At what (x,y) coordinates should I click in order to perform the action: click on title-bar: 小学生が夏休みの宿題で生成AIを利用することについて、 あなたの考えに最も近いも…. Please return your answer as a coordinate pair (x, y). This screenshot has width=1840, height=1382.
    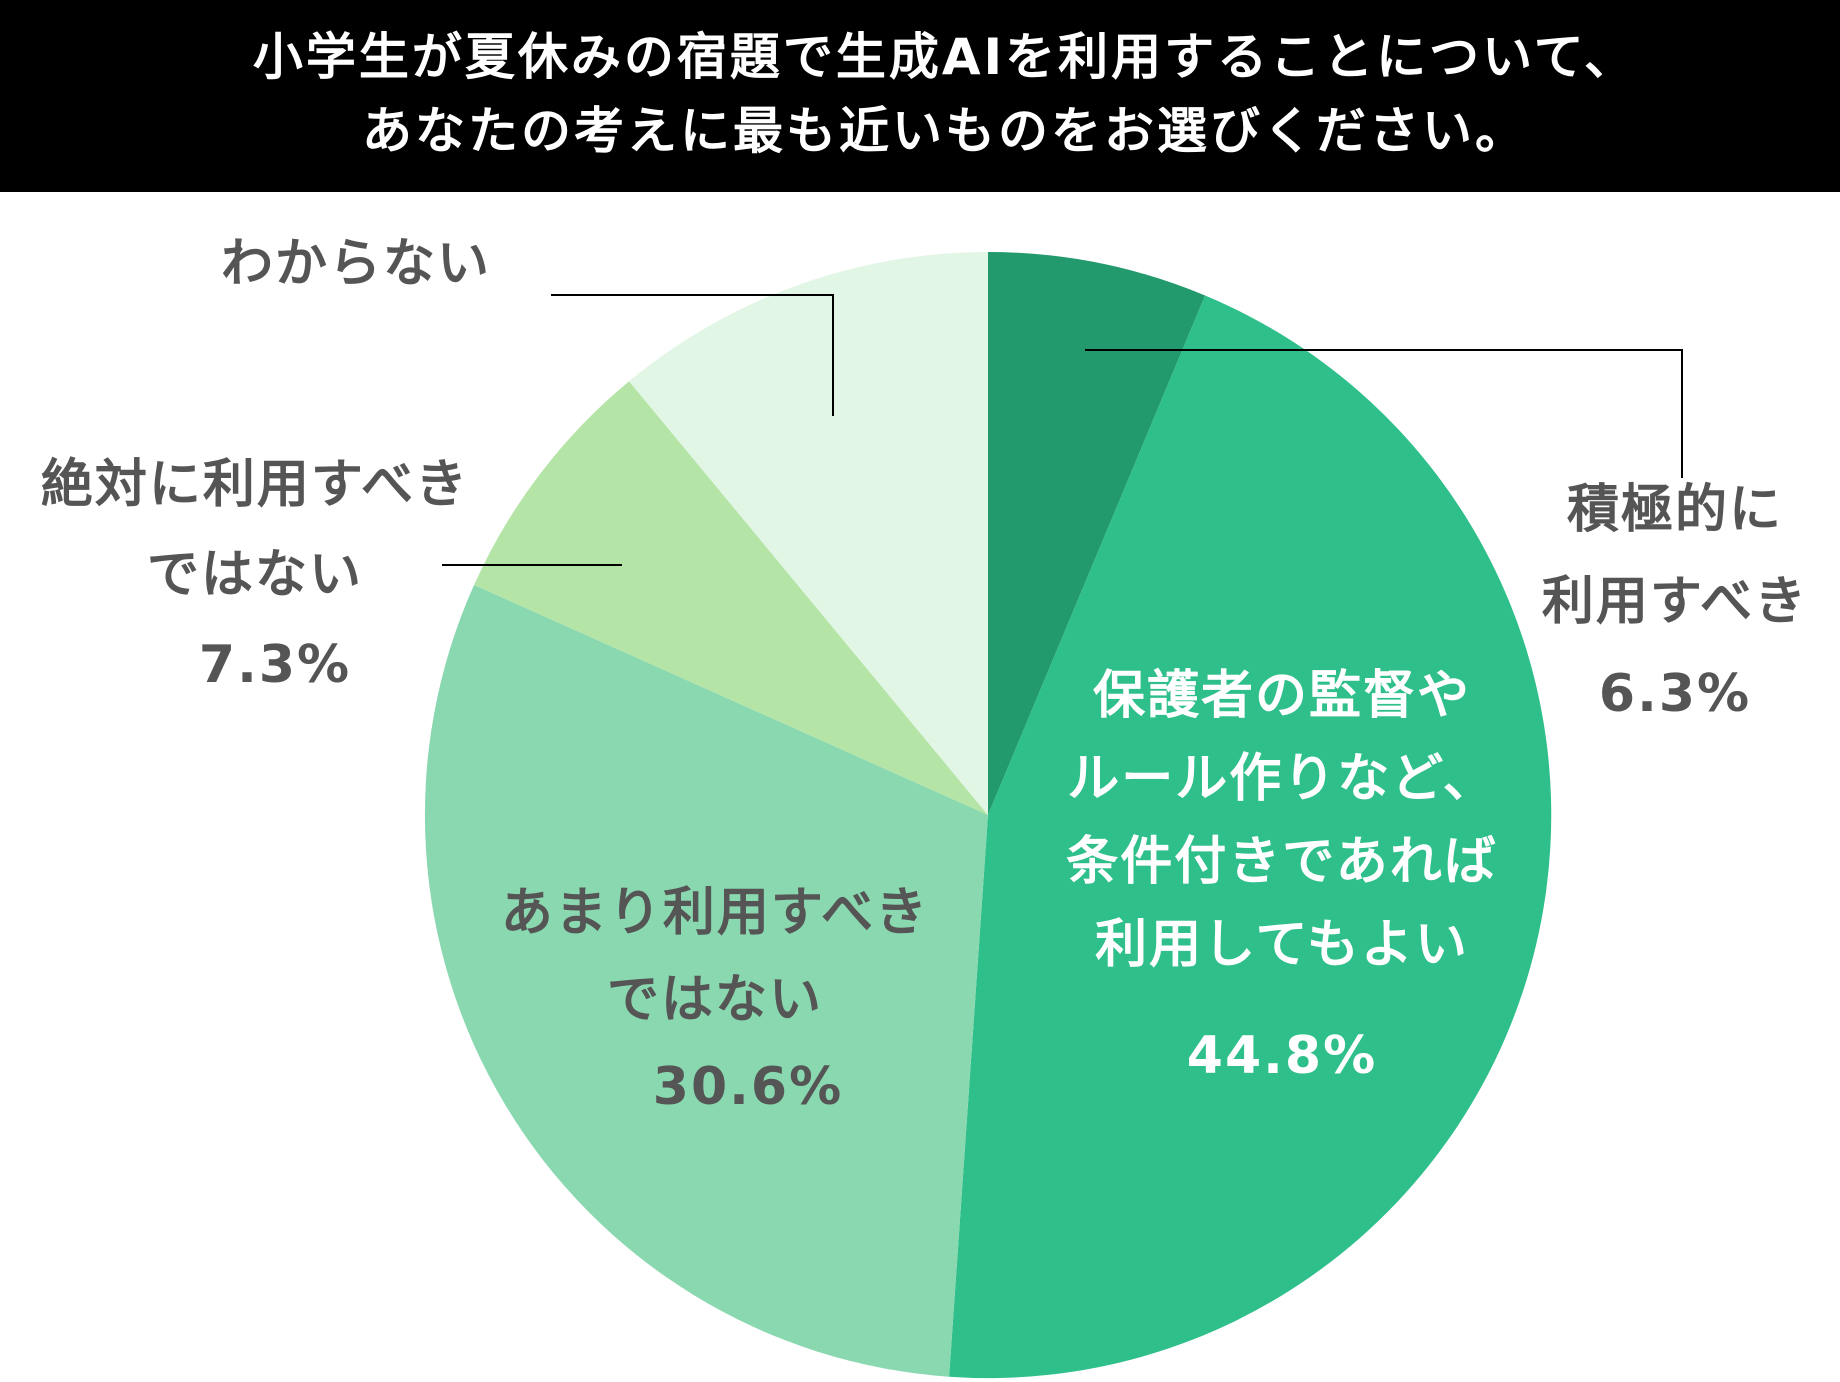
    Looking at the image, I should click on (920, 96).